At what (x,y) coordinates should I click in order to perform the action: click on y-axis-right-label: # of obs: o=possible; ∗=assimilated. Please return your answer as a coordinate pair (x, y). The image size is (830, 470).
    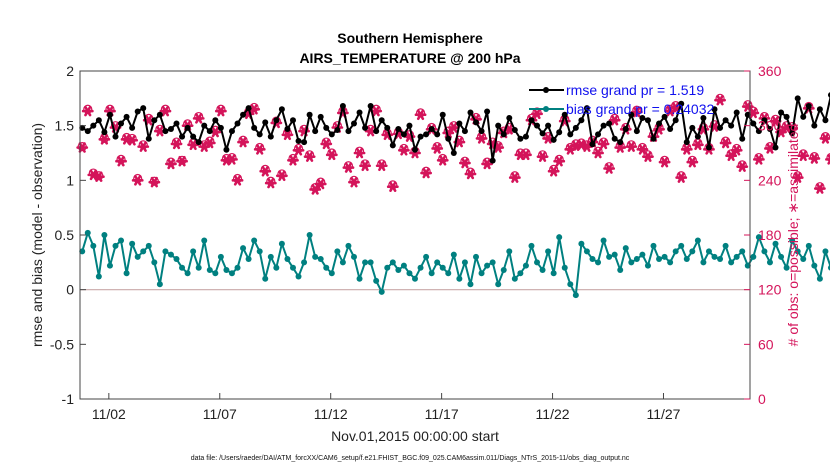
    Looking at the image, I should click on (793, 235).